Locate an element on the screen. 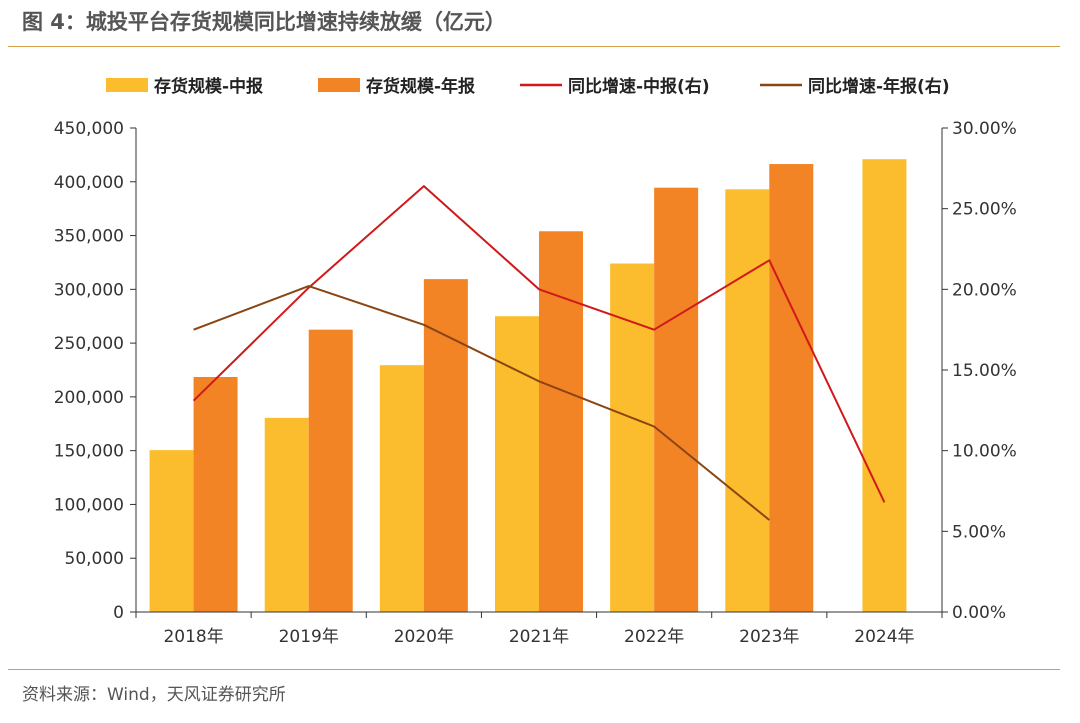  legend-label: 存货规模-中报 is located at coordinates (208, 86).